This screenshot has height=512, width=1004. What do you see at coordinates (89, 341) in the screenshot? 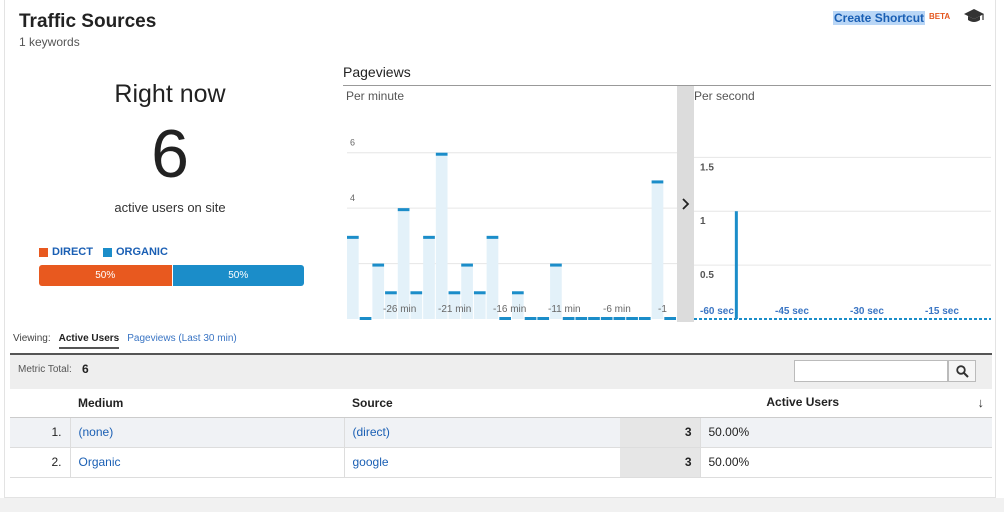
I see `tab-active-users: Active Users` at bounding box center [89, 341].